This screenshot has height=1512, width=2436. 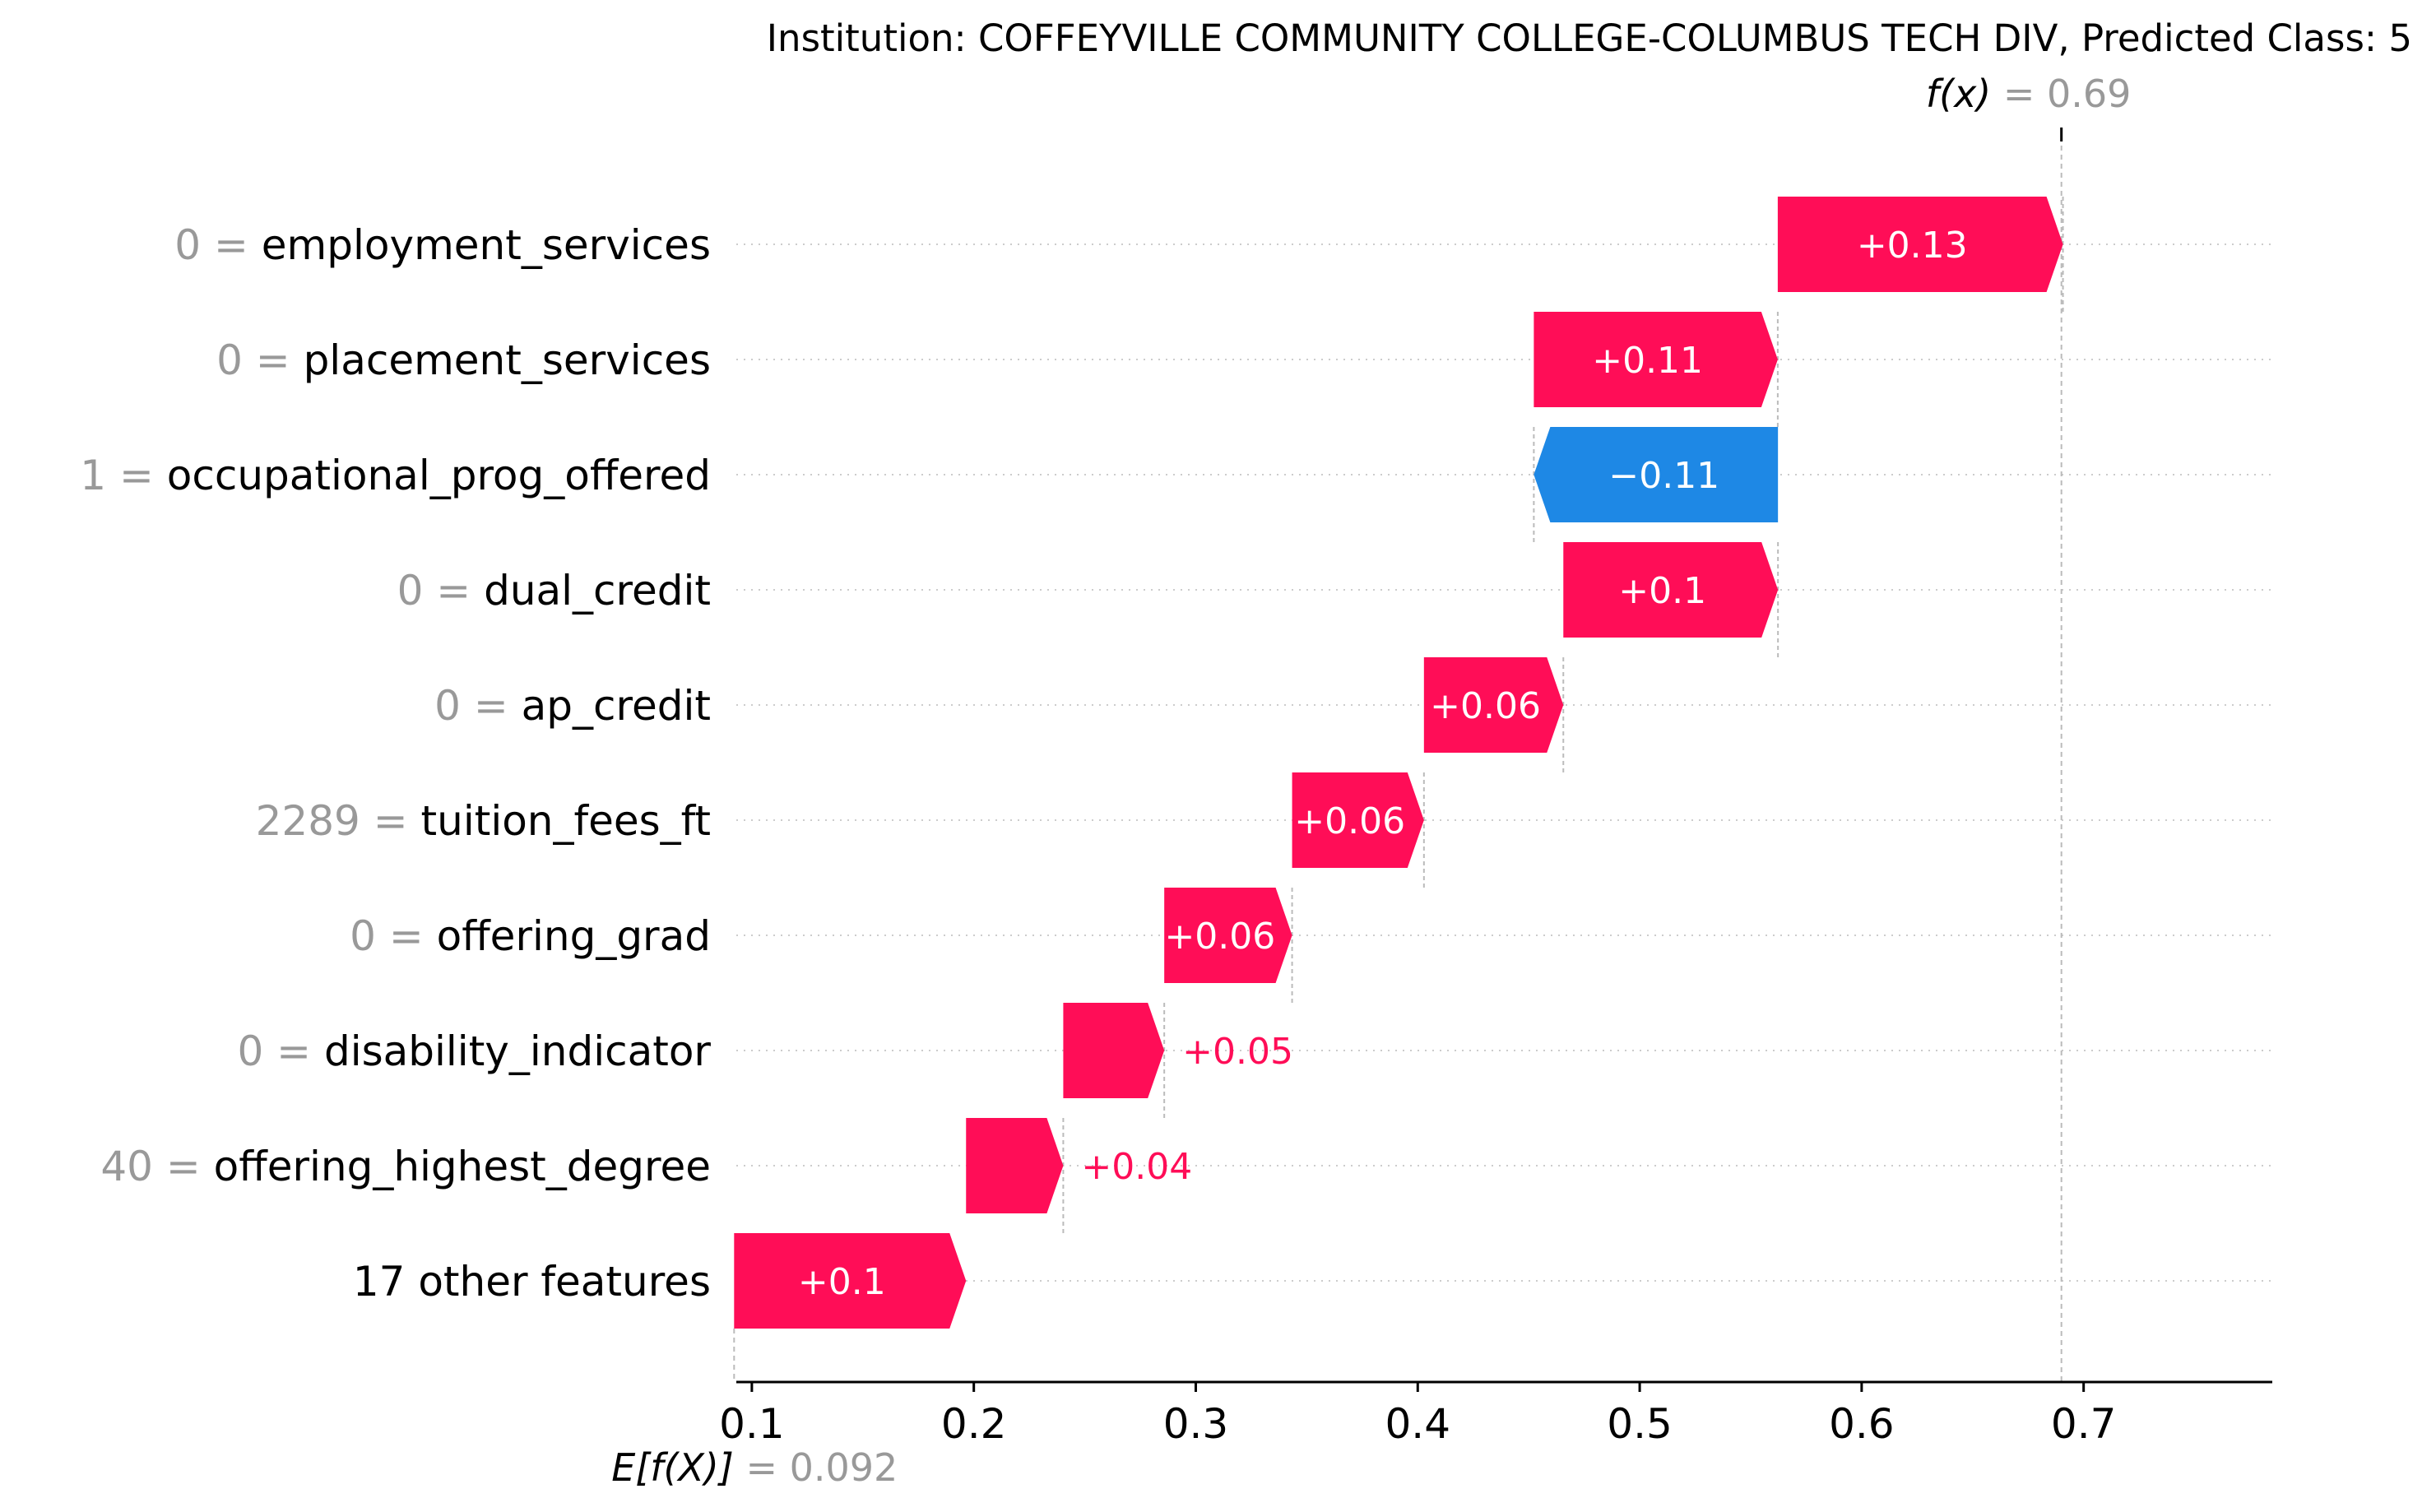 What do you see at coordinates (1136, 1167) in the screenshot?
I see `contribution-label: +0.04` at bounding box center [1136, 1167].